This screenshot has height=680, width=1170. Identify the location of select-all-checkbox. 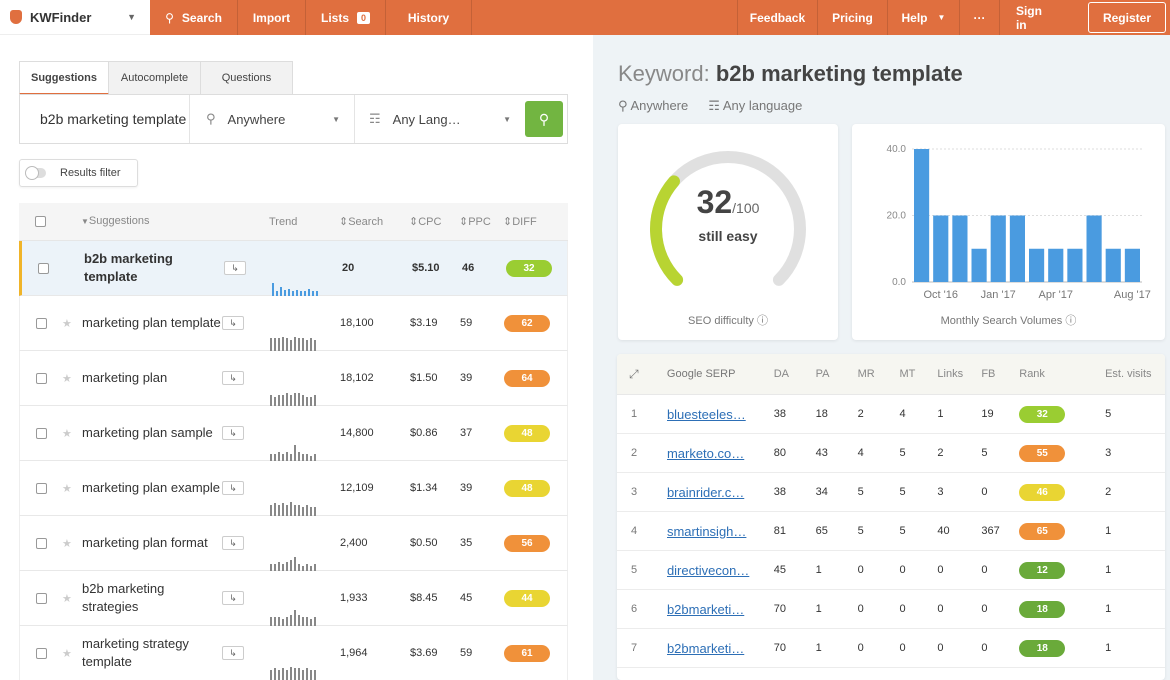
(40, 221).